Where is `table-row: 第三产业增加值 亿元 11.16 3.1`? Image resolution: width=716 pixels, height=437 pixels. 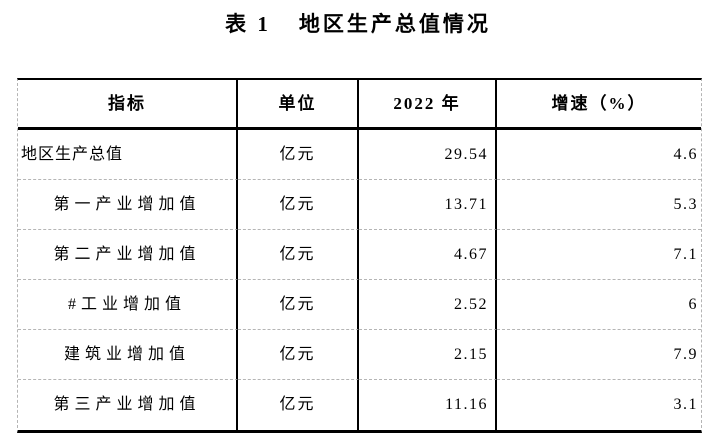
table-row: 第三产业增加值 亿元 11.16 3.1 is located at coordinates (359, 405).